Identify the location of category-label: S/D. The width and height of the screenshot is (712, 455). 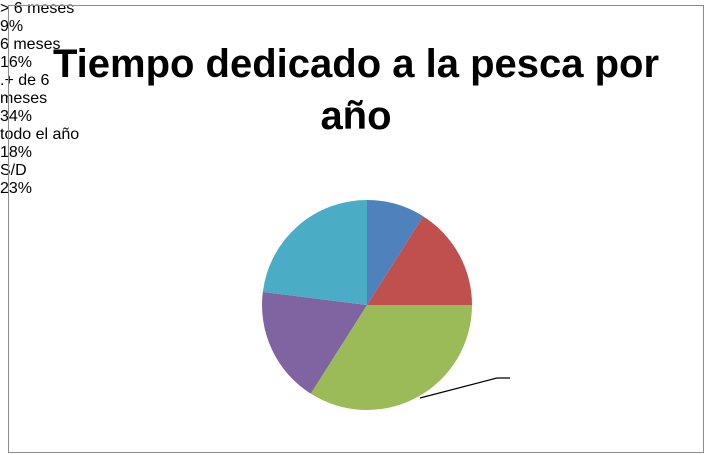
(13, 170).